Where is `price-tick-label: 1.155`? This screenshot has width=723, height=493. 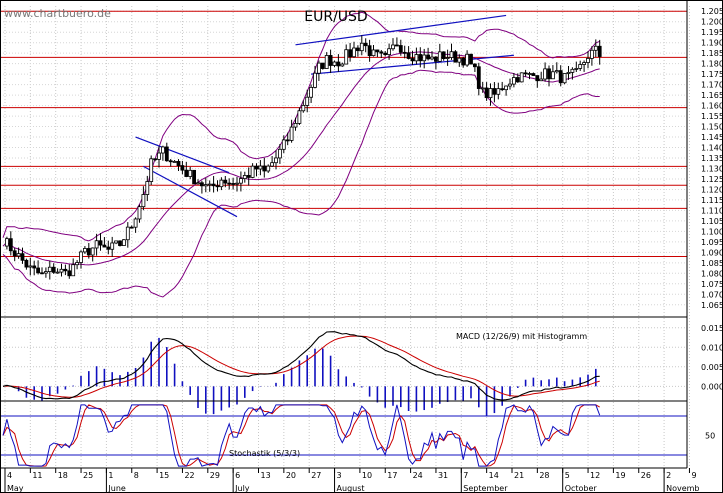
price-tick-label: 1.155 is located at coordinates (712, 116).